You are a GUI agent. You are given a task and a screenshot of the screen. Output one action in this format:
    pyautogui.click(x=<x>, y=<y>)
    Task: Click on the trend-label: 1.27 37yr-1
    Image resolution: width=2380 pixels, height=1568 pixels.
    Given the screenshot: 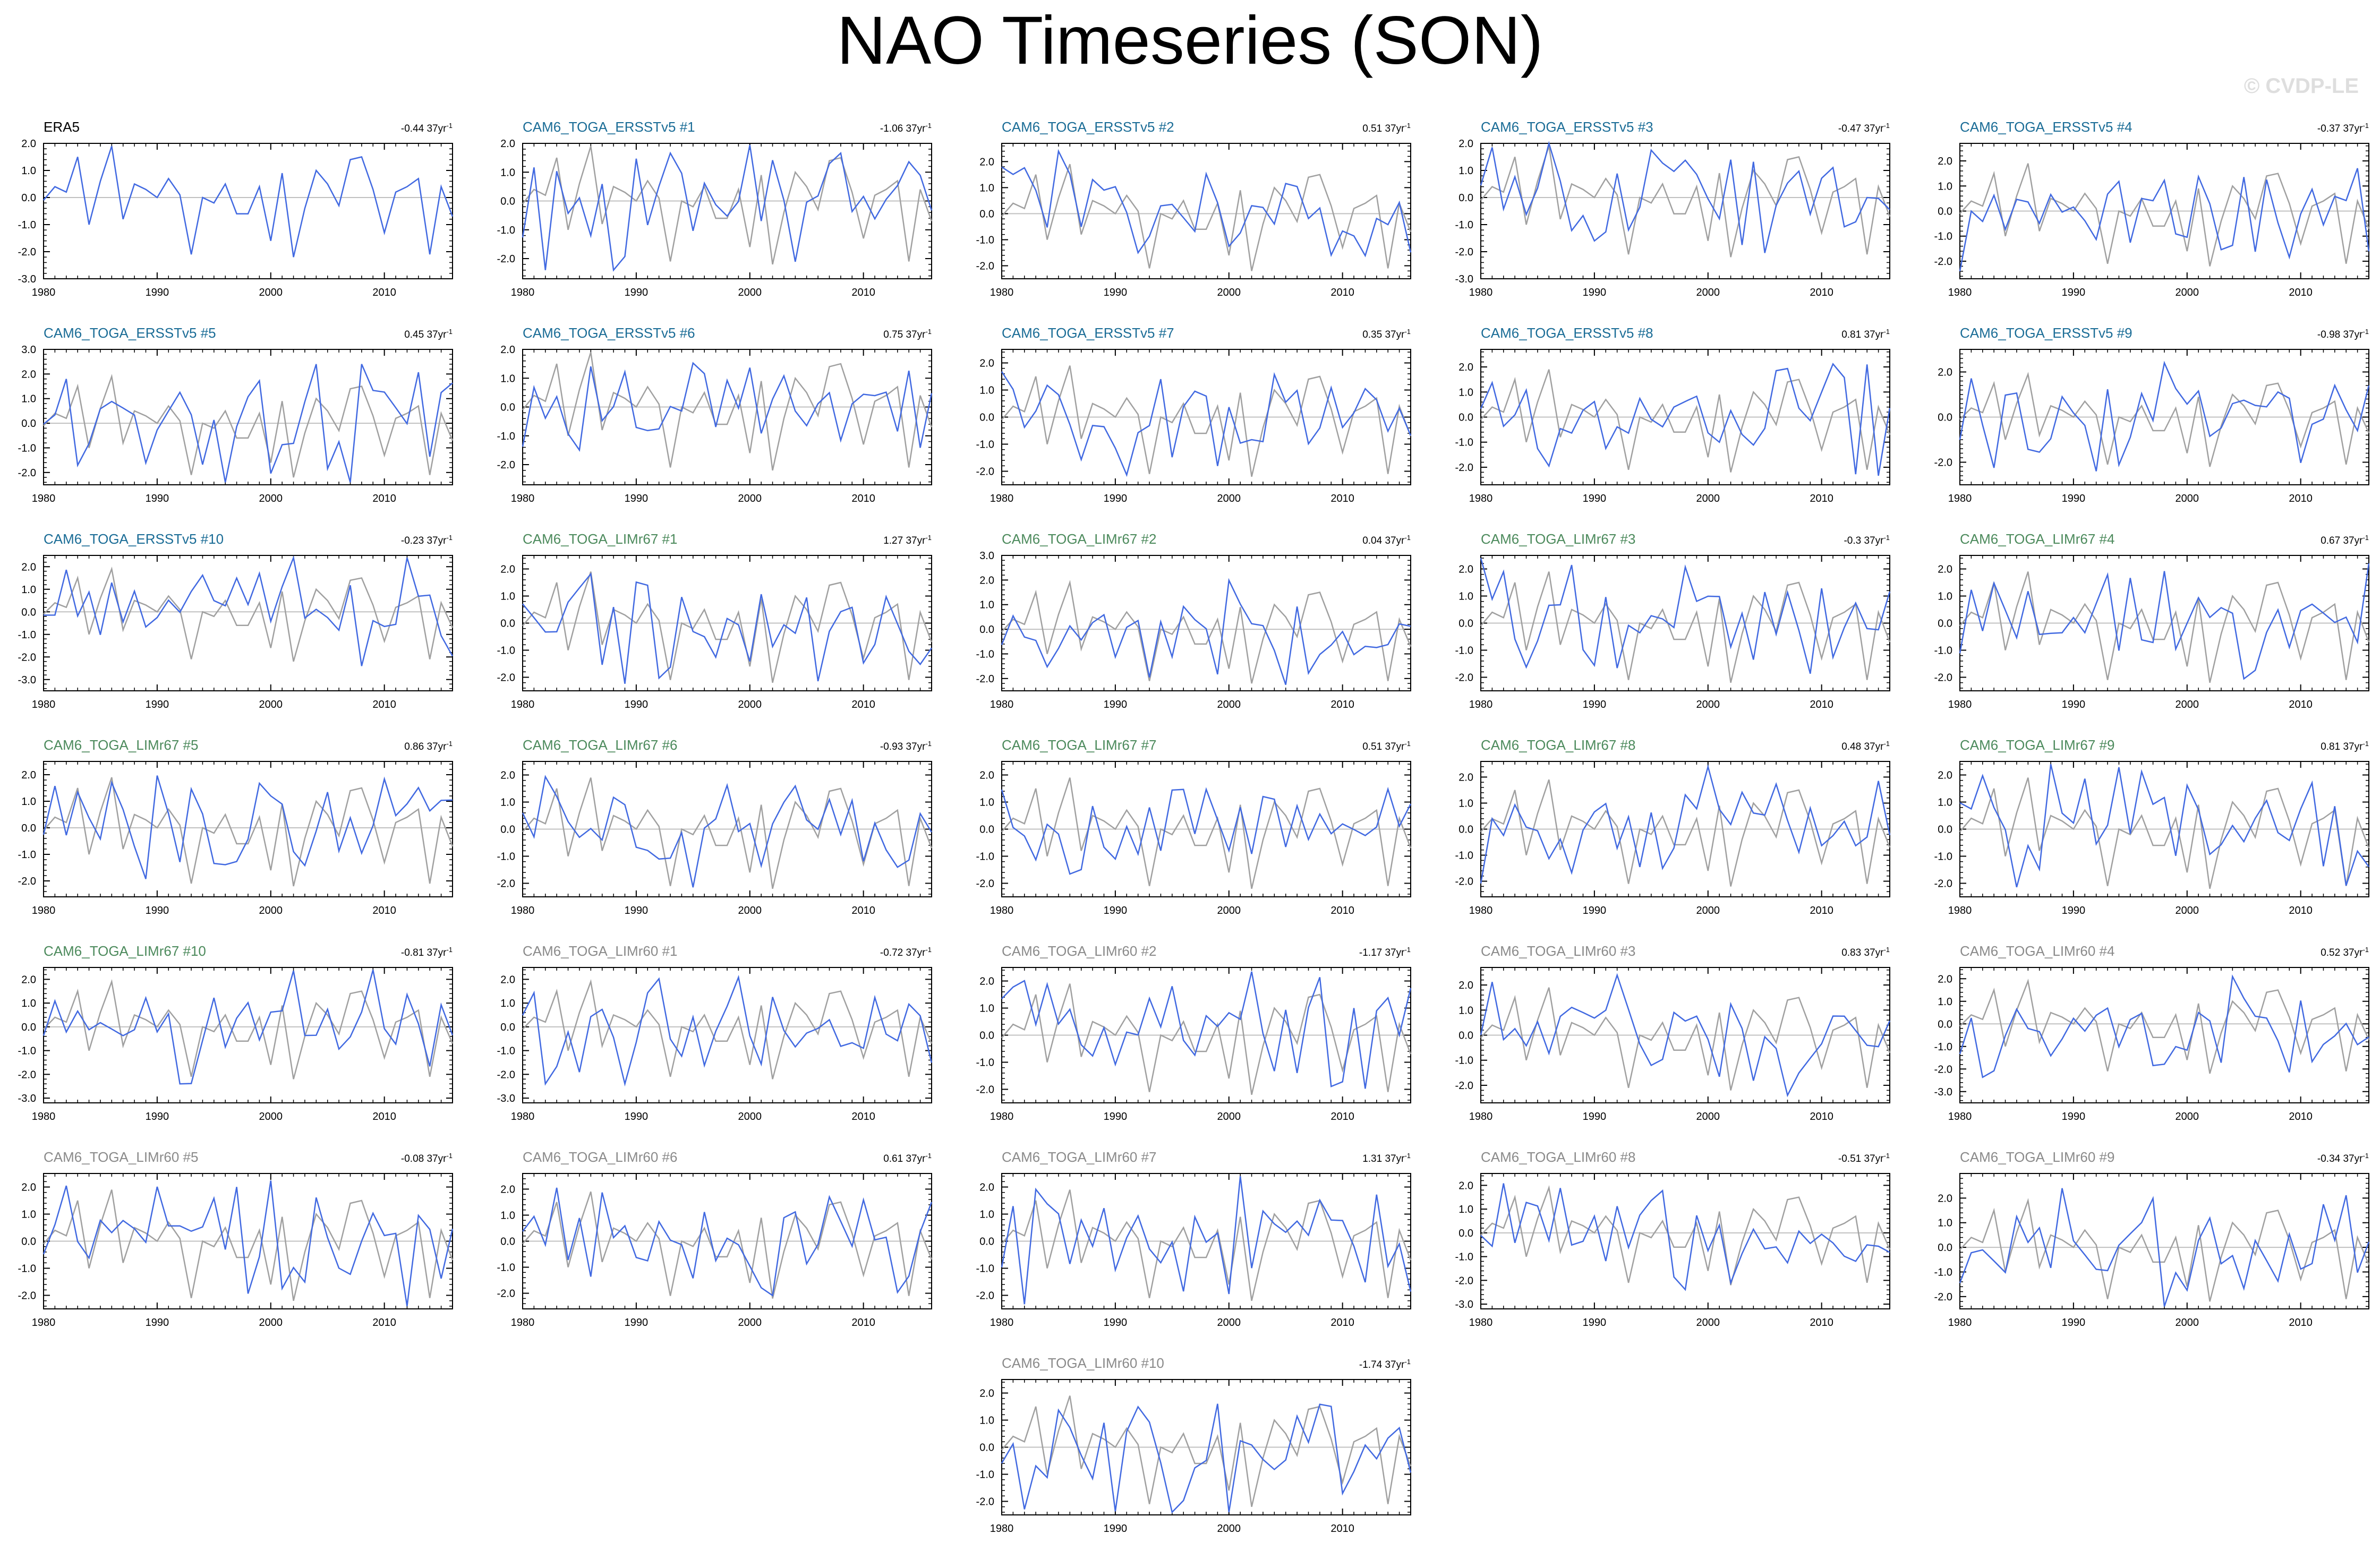 What is the action you would take?
    pyautogui.click(x=907, y=540)
    